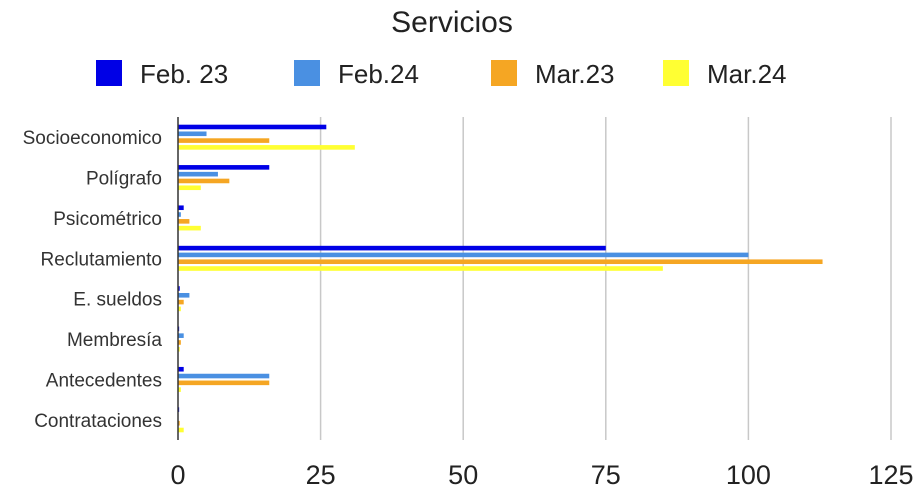 Image resolution: width=922 pixels, height=494 pixels. I want to click on legend-item-feb-24: Feb.24, so click(356, 74).